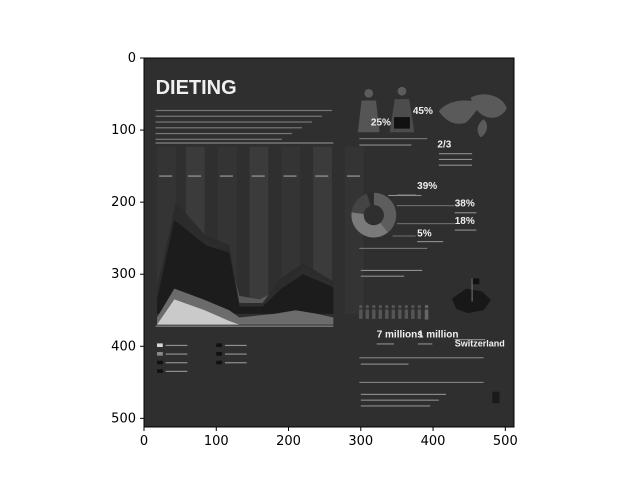 The width and height of the screenshot is (640, 480). What do you see at coordinates (426, 306) in the screenshot?
I see `pictogram-single-head` at bounding box center [426, 306].